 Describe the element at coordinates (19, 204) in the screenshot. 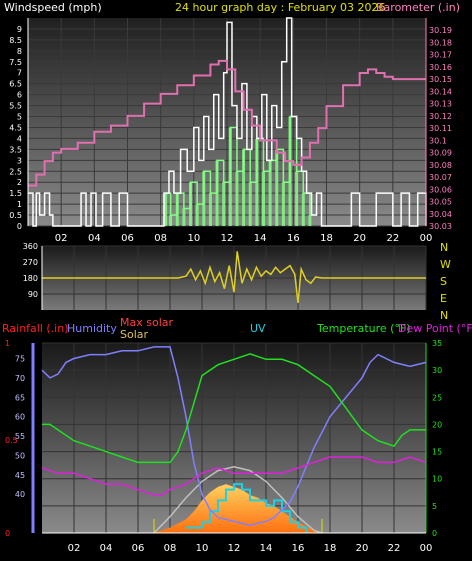

I see `wind-y-tick-label: 1` at that location.